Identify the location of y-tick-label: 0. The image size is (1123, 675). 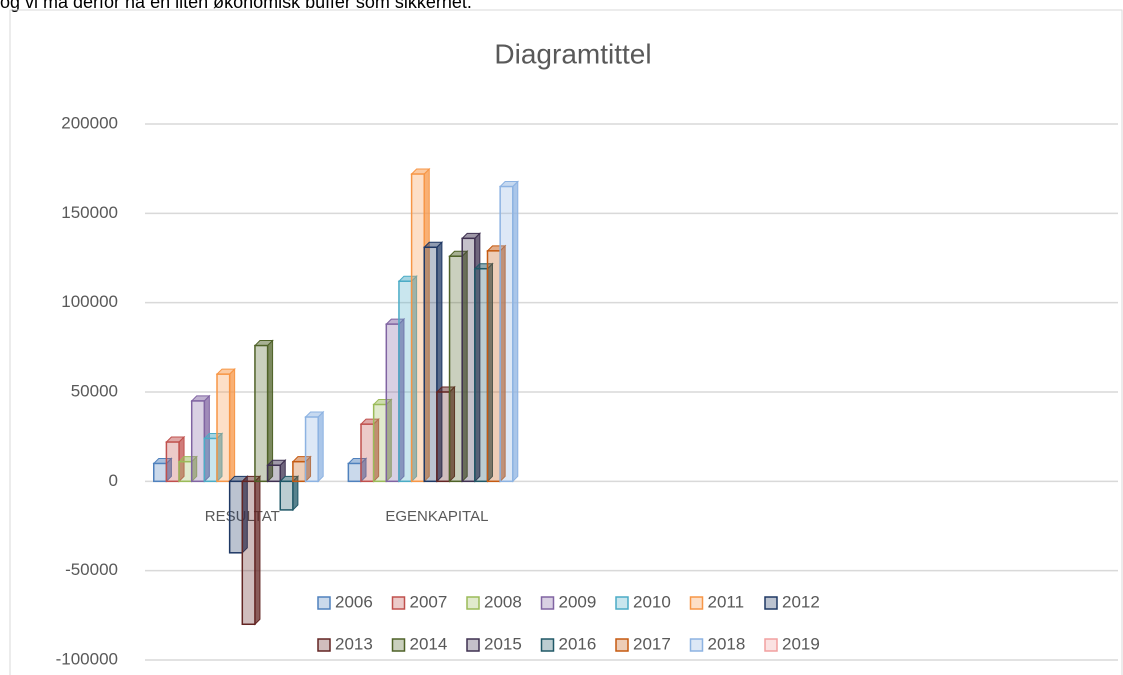
(113, 480).